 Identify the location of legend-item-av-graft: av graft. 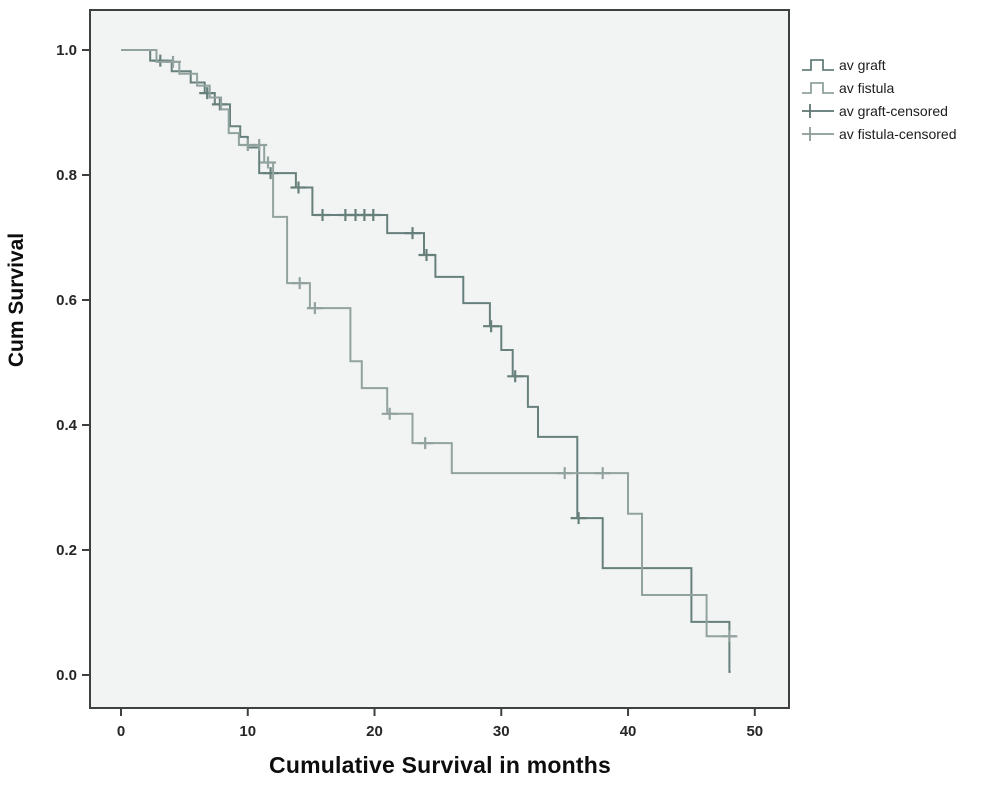
(879, 64).